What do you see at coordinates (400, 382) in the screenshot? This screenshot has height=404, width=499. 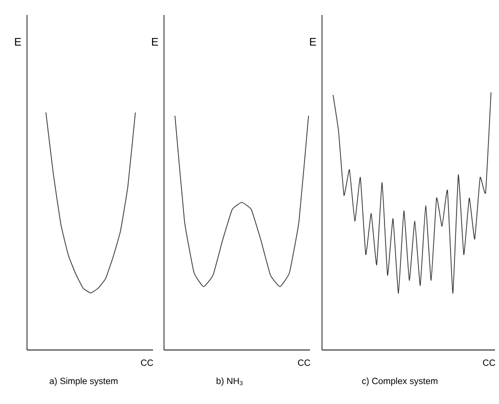 I see `text: c) Complex system` at bounding box center [400, 382].